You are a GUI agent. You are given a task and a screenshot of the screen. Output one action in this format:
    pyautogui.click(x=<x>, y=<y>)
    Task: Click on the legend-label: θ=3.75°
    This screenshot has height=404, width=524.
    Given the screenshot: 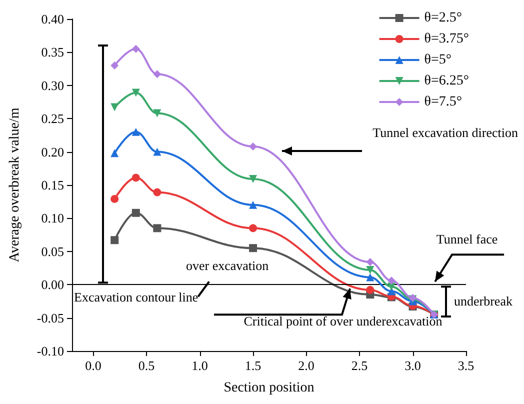 What is the action you would take?
    pyautogui.click(x=447, y=39)
    